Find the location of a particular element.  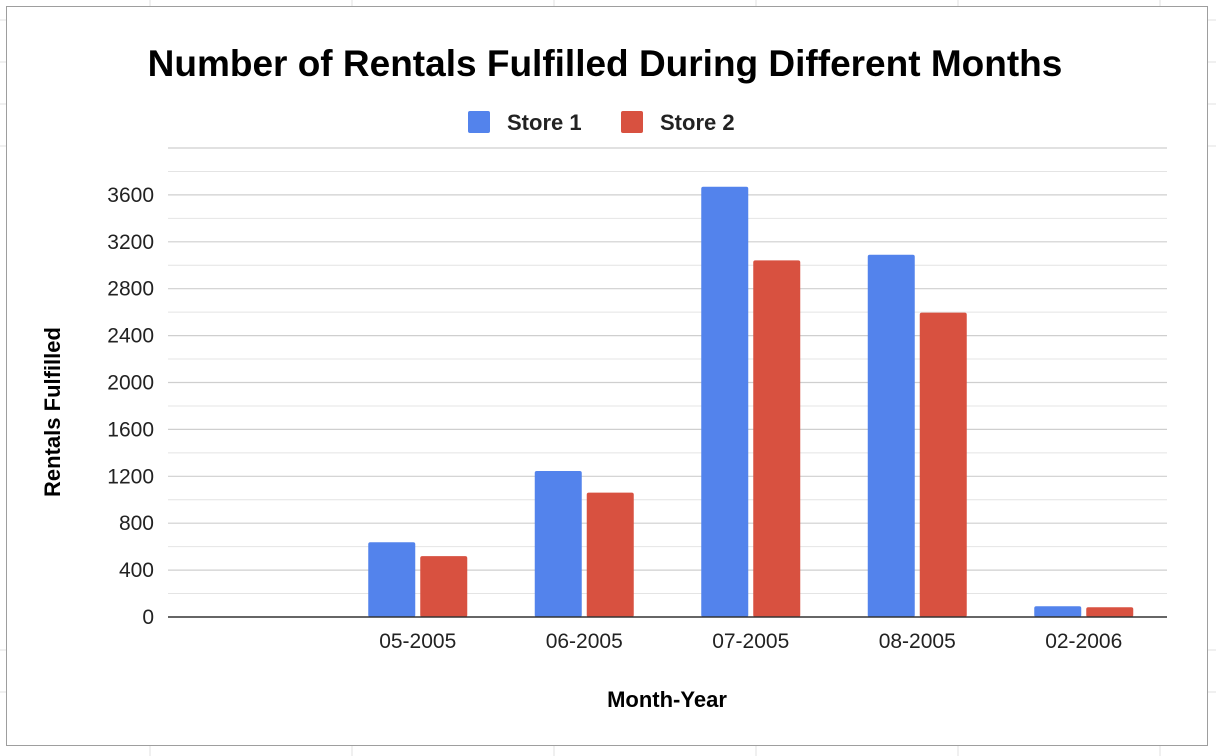

x-axis-ticks: 05-2005 06-2005 07-2005 08-2005 02-2006 is located at coordinates (750, 641).